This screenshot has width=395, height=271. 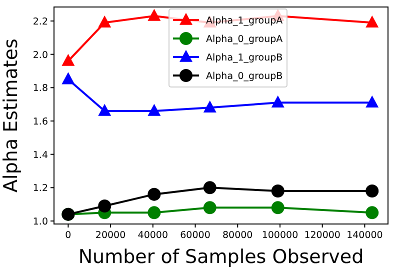 I want to click on legend-label: Alpha_0_groupB, so click(x=244, y=76).